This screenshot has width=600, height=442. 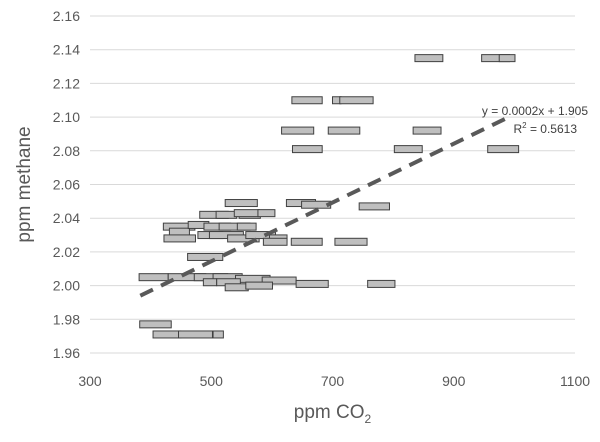 I want to click on y-tick-label: 2.12, so click(x=66, y=83).